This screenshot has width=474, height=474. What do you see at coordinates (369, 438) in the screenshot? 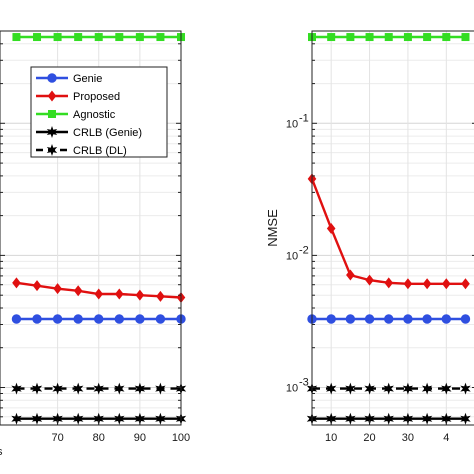
I see `right-x-tick-label: 20` at bounding box center [369, 438].